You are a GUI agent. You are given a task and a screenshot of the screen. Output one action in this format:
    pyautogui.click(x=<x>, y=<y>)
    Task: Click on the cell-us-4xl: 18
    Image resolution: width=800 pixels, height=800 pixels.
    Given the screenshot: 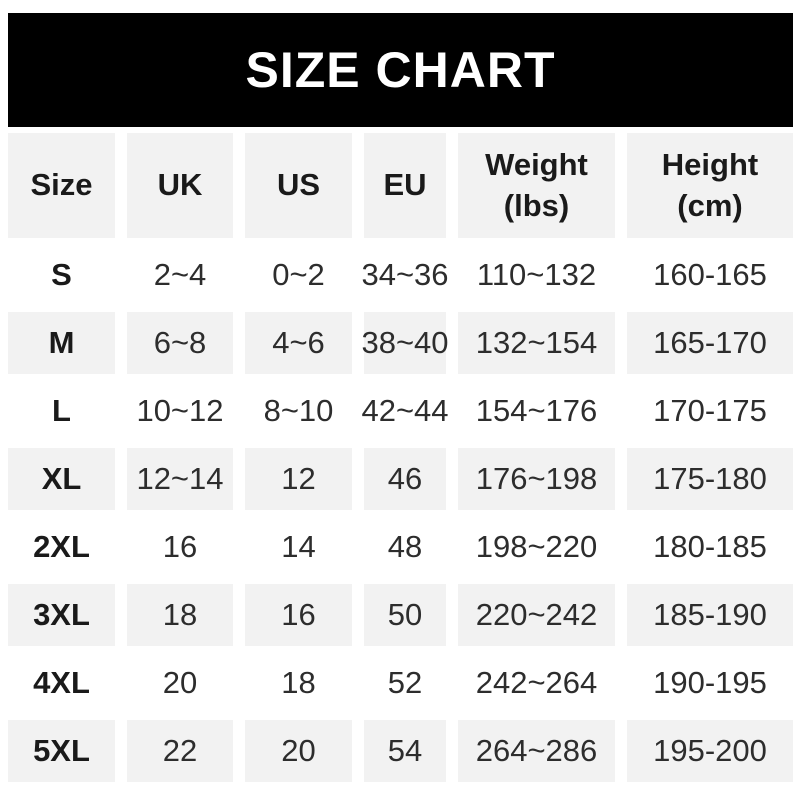 What is the action you would take?
    pyautogui.click(x=298, y=683)
    